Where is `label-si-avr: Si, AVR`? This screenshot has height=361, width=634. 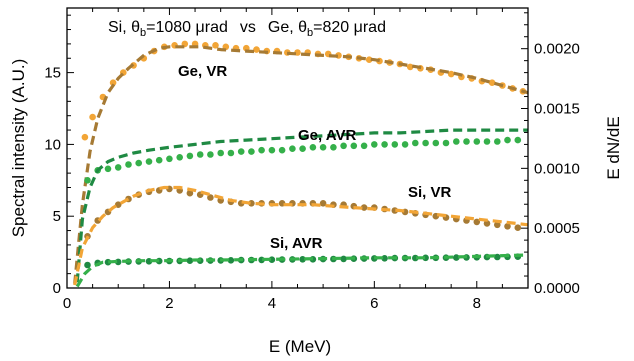 label-si-avr: Si, AVR is located at coordinates (296, 243).